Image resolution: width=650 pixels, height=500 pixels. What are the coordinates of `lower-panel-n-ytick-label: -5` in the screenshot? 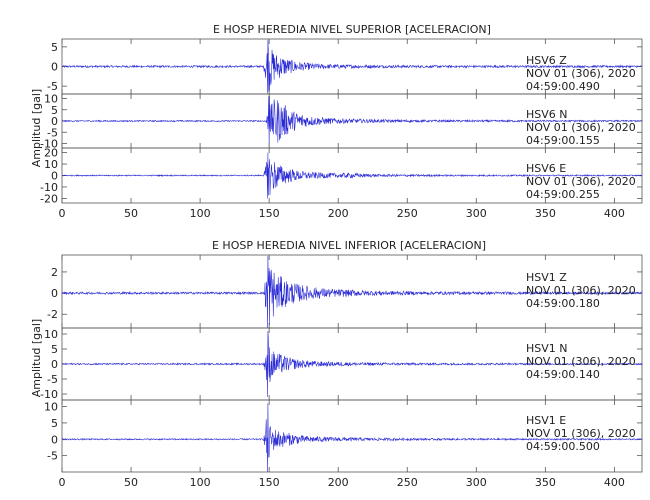 It's located at (52, 379).